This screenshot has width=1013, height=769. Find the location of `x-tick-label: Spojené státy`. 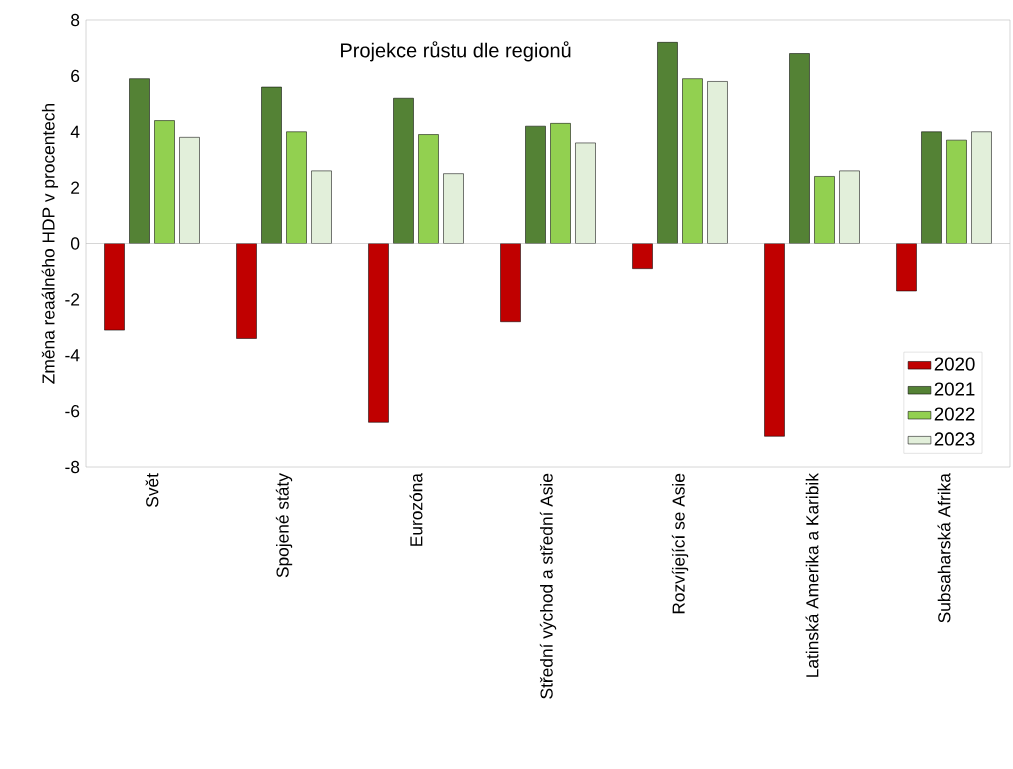

x-tick-label: Spojené státy is located at coordinates (284, 525).